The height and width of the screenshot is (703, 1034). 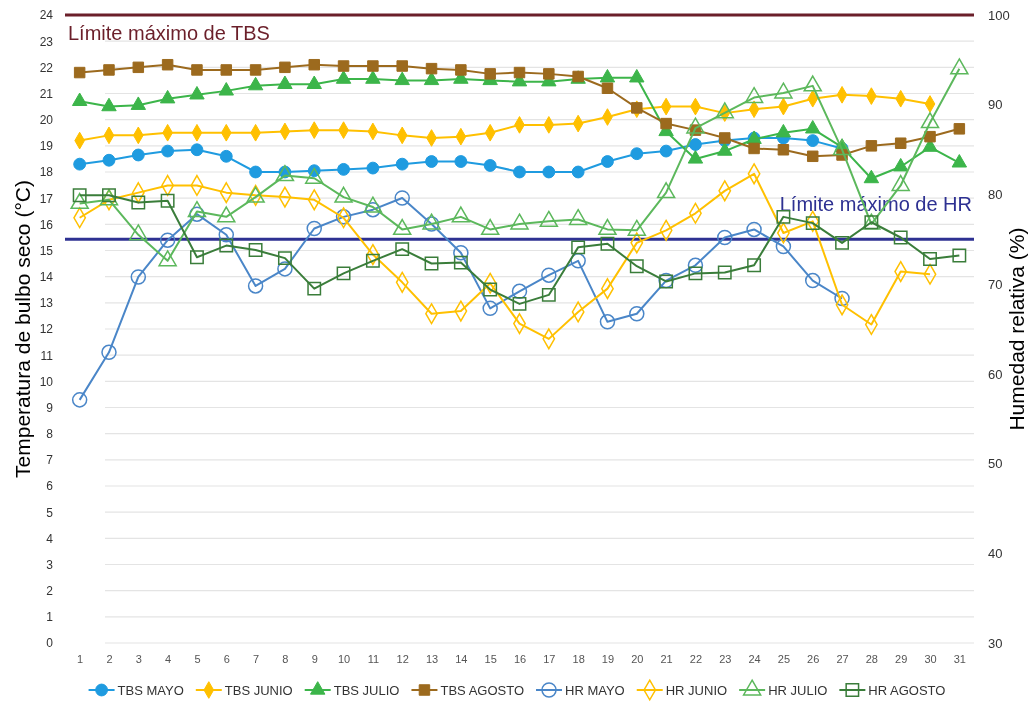 I want to click on y-tick-label: 8, so click(x=50, y=434).